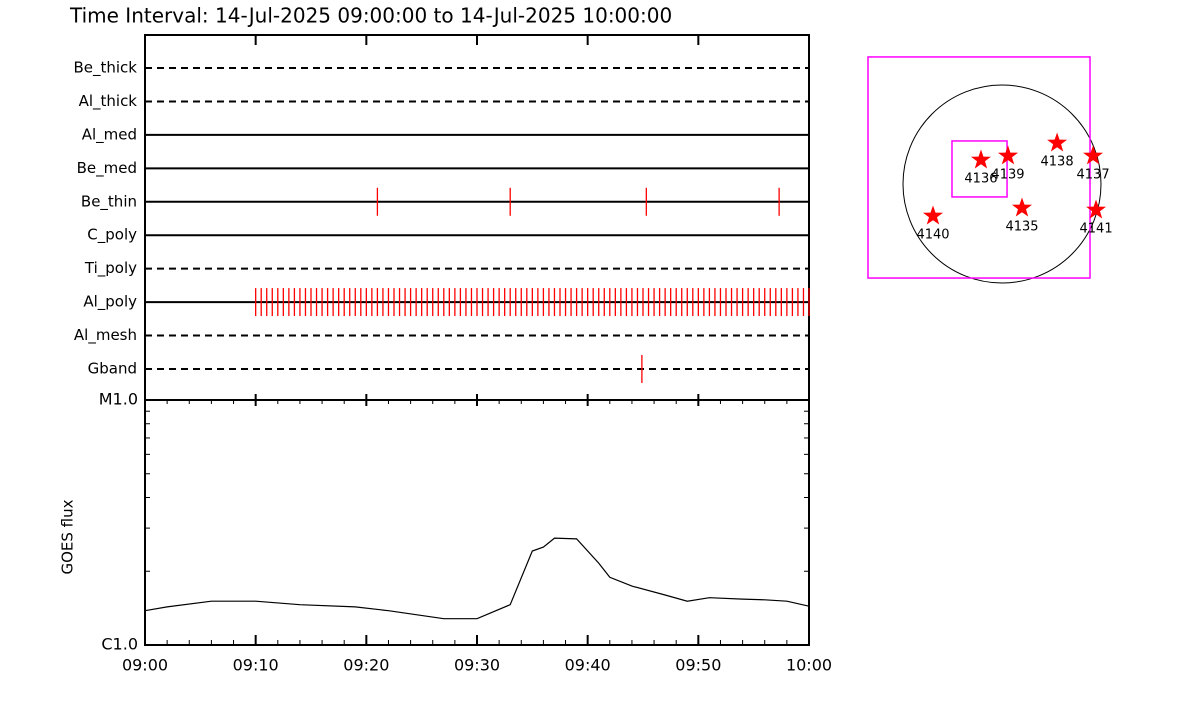 Image resolution: width=1200 pixels, height=704 pixels. What do you see at coordinates (366, 665) in the screenshot?
I see `x-tick-label: 09:20` at bounding box center [366, 665].